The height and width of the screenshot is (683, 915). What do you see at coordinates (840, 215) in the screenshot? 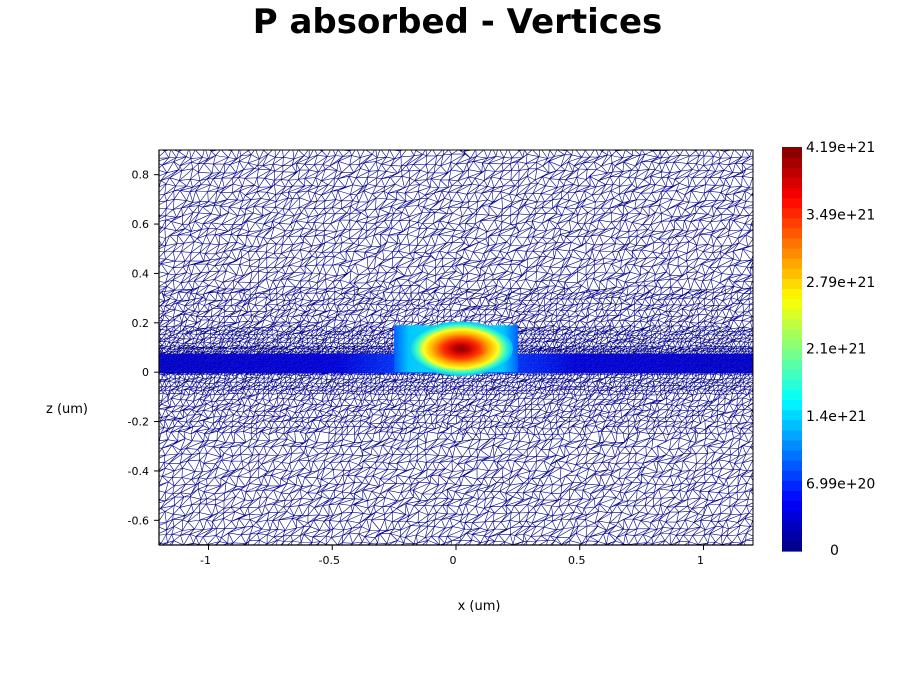
I see `colorbar-label: 3.49e+21` at bounding box center [840, 215].